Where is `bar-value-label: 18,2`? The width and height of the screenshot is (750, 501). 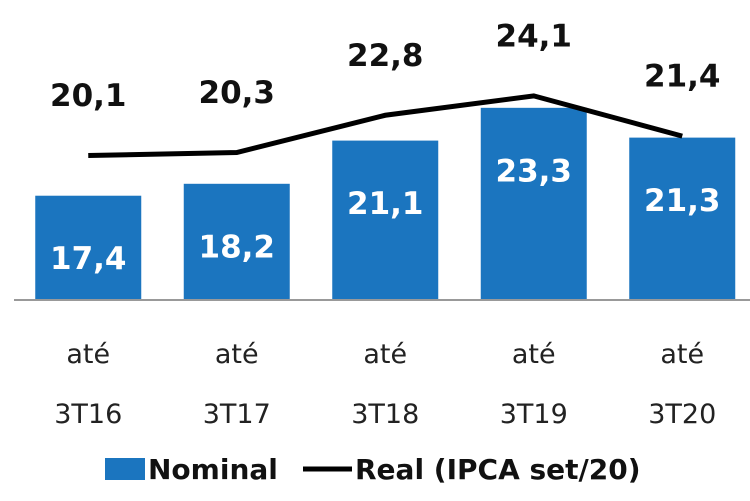 bar-value-label: 18,2 is located at coordinates (237, 247).